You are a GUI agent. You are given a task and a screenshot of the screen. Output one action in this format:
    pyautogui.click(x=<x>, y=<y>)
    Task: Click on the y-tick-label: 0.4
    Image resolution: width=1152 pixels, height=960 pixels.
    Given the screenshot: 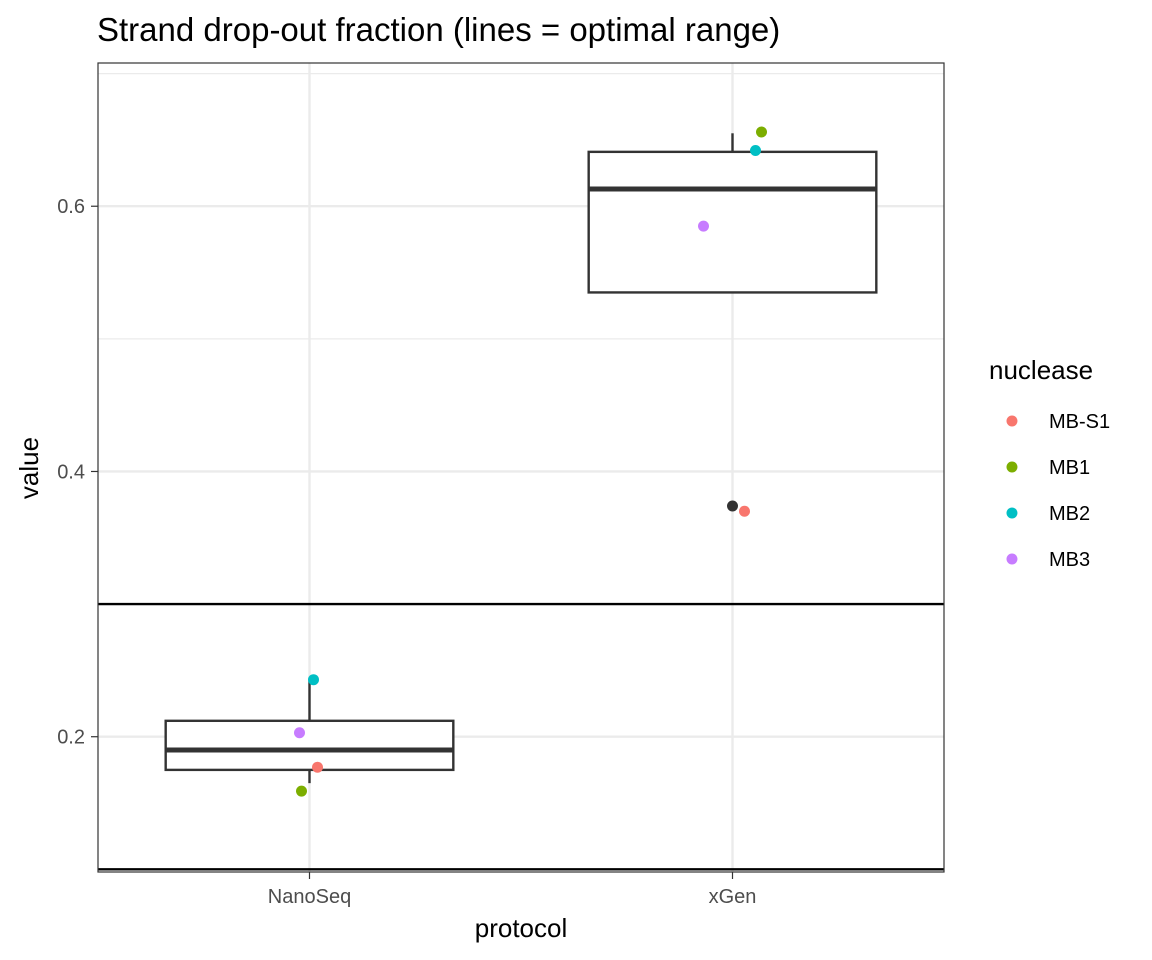 What is the action you would take?
    pyautogui.click(x=71, y=472)
    